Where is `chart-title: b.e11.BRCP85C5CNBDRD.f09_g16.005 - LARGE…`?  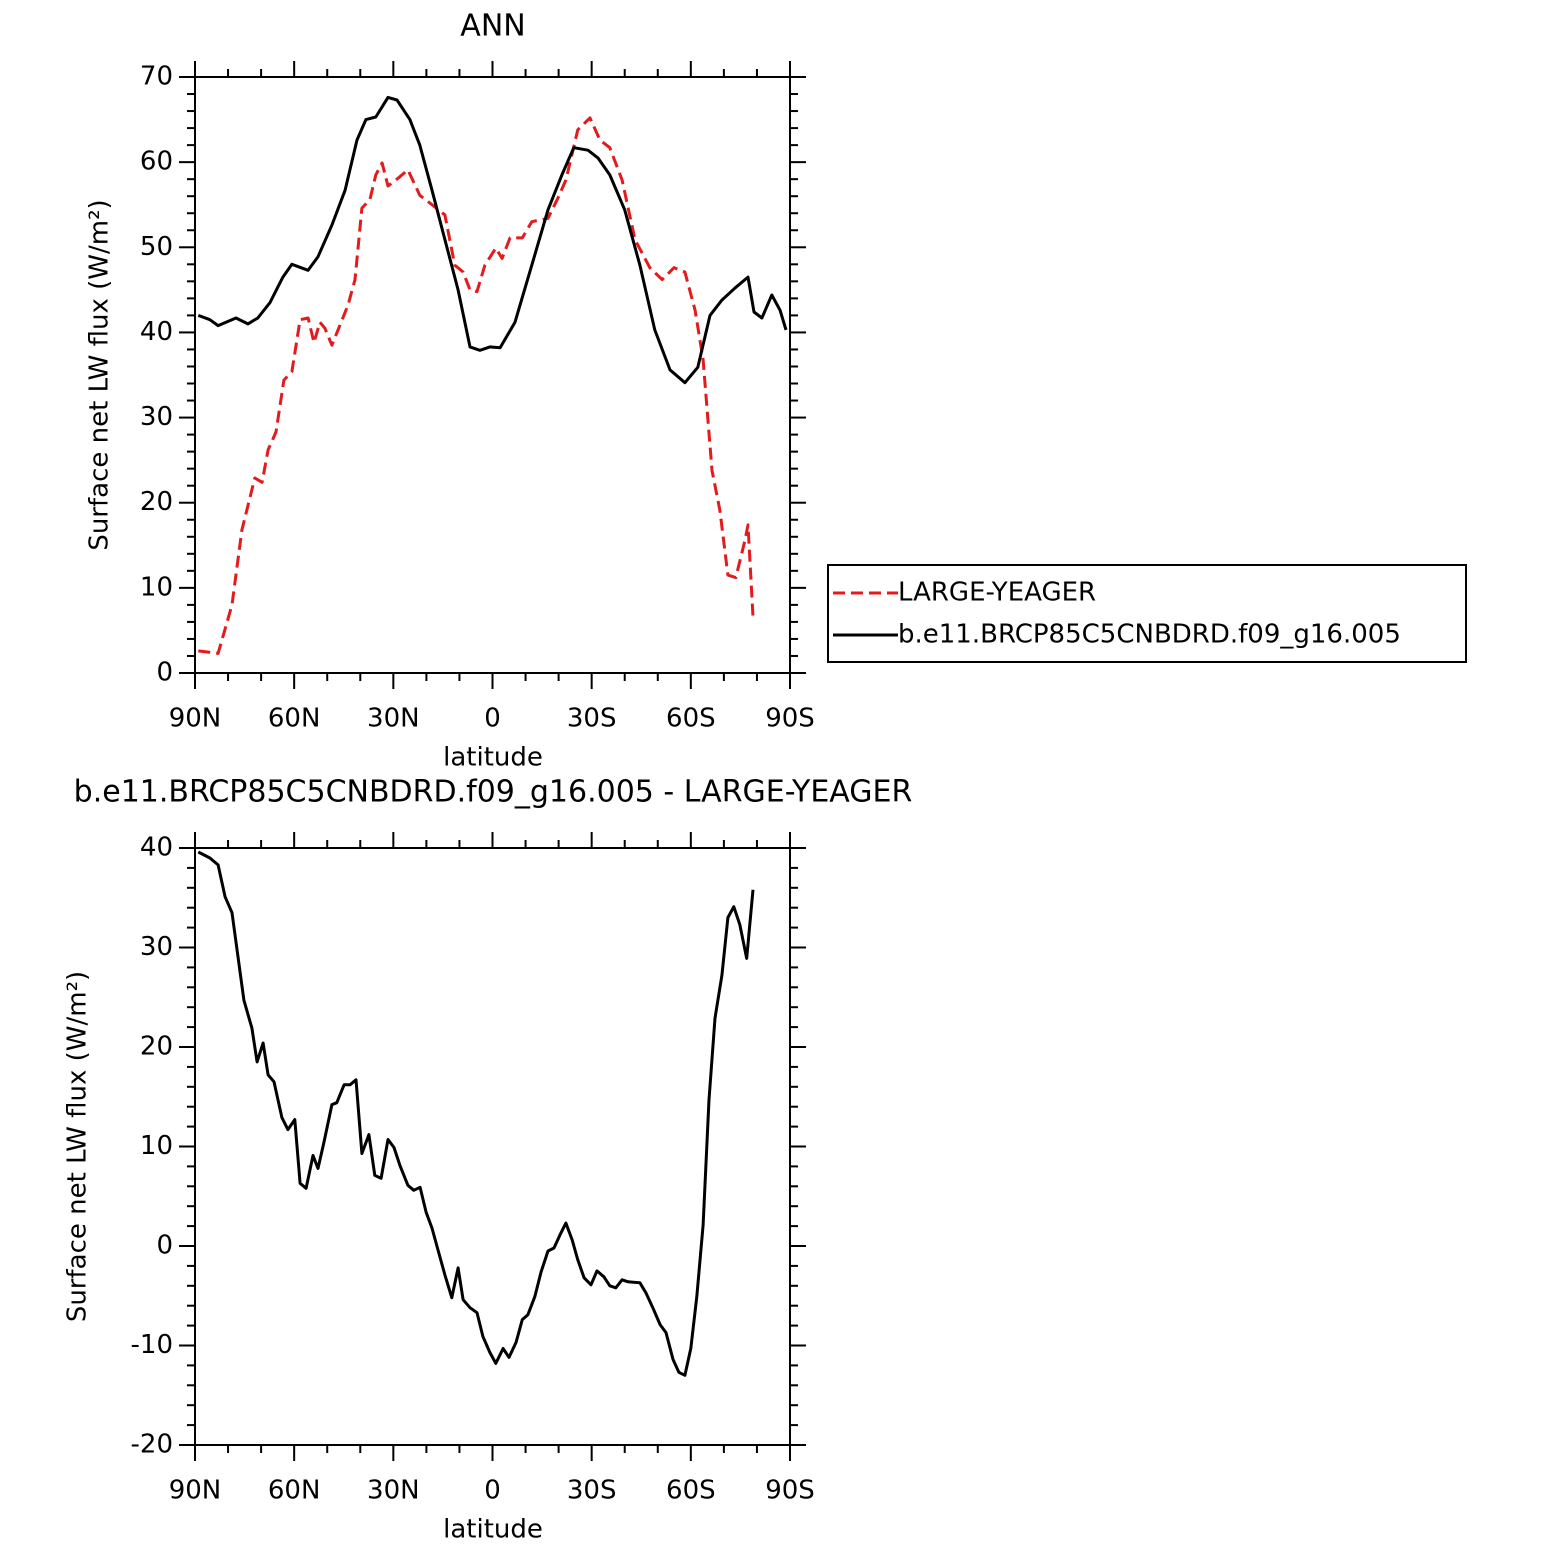
chart-title: b.e11.BRCP85C5CNBDRD.f09_g16.005 - LARGE… is located at coordinates (493, 792).